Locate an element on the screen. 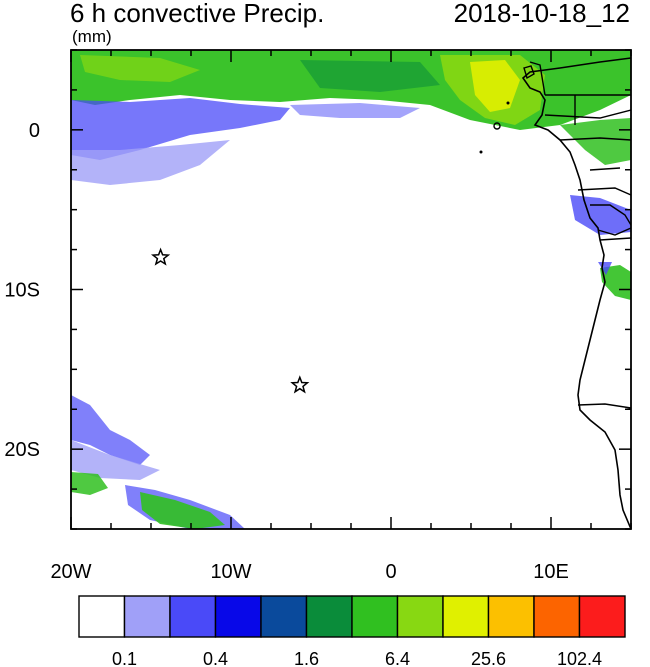 This screenshot has width=650, height=667. units-label: (mm) is located at coordinates (92, 36).